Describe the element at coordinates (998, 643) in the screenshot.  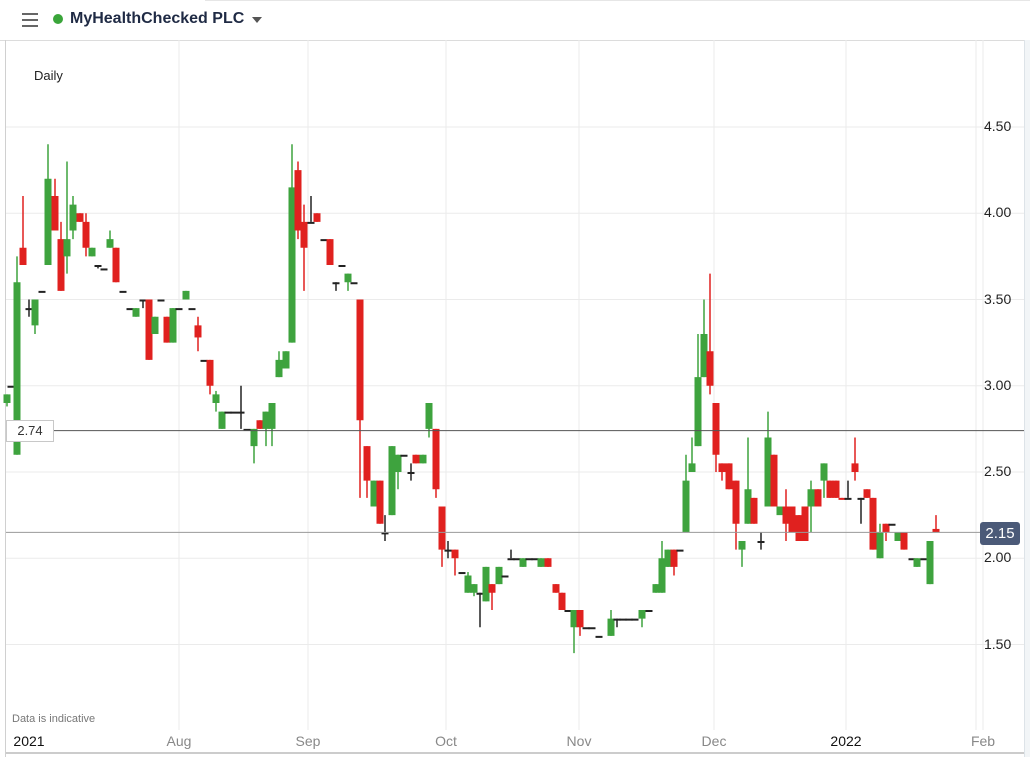
I see `y-tick-label: 1.50` at that location.